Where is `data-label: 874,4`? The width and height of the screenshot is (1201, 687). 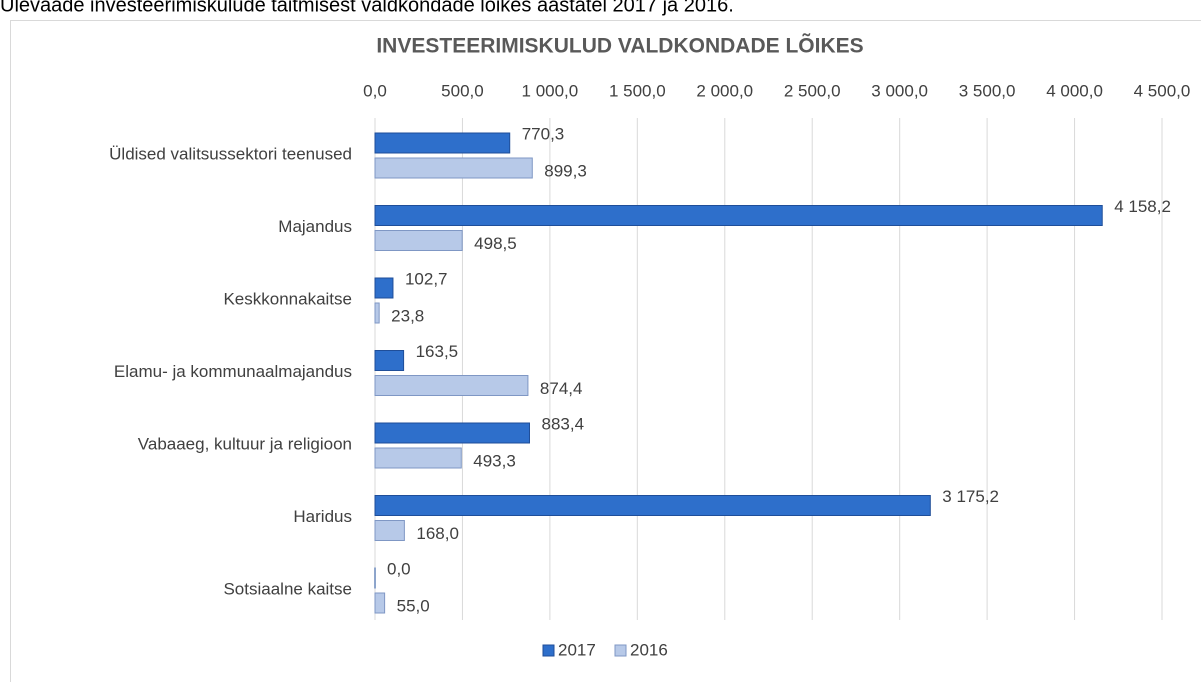
data-label: 874,4 is located at coordinates (561, 388).